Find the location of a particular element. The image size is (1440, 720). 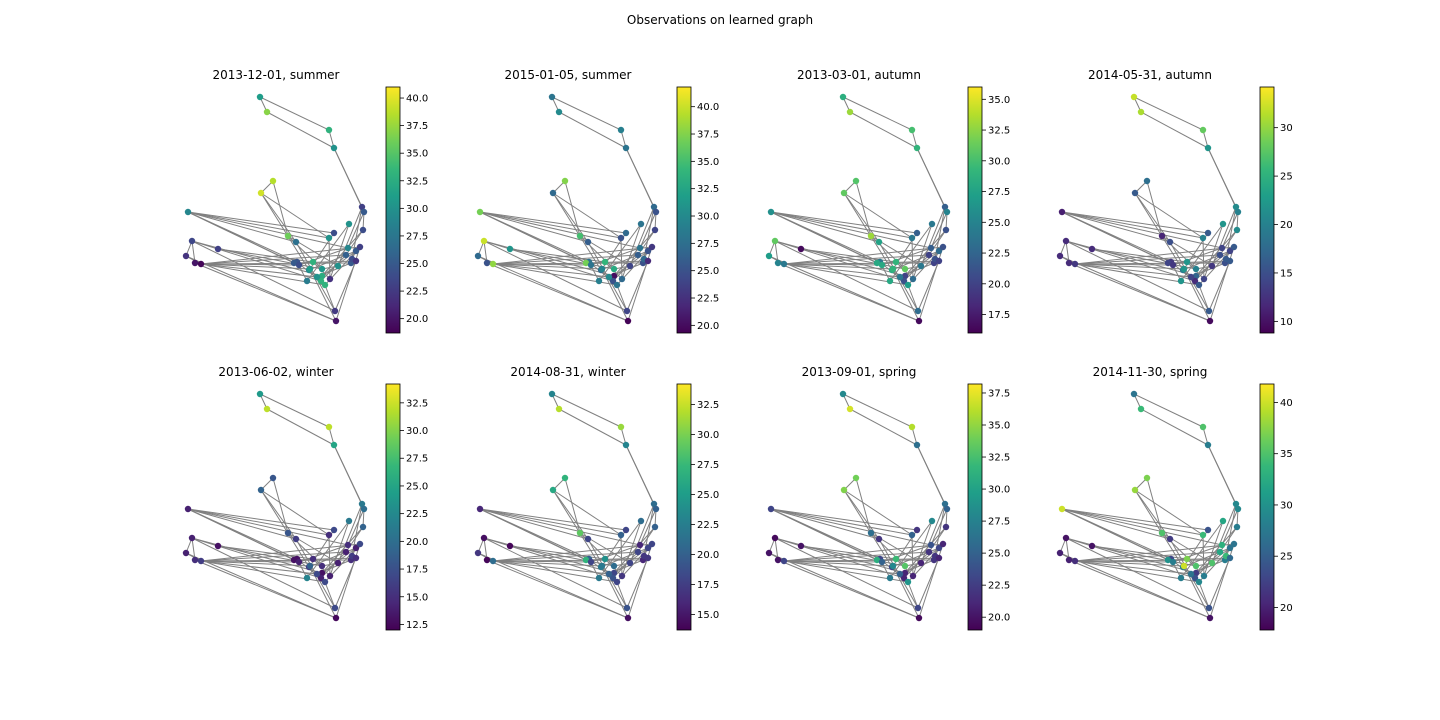

colorbar-tick-label: 10 is located at coordinates (1286, 322).